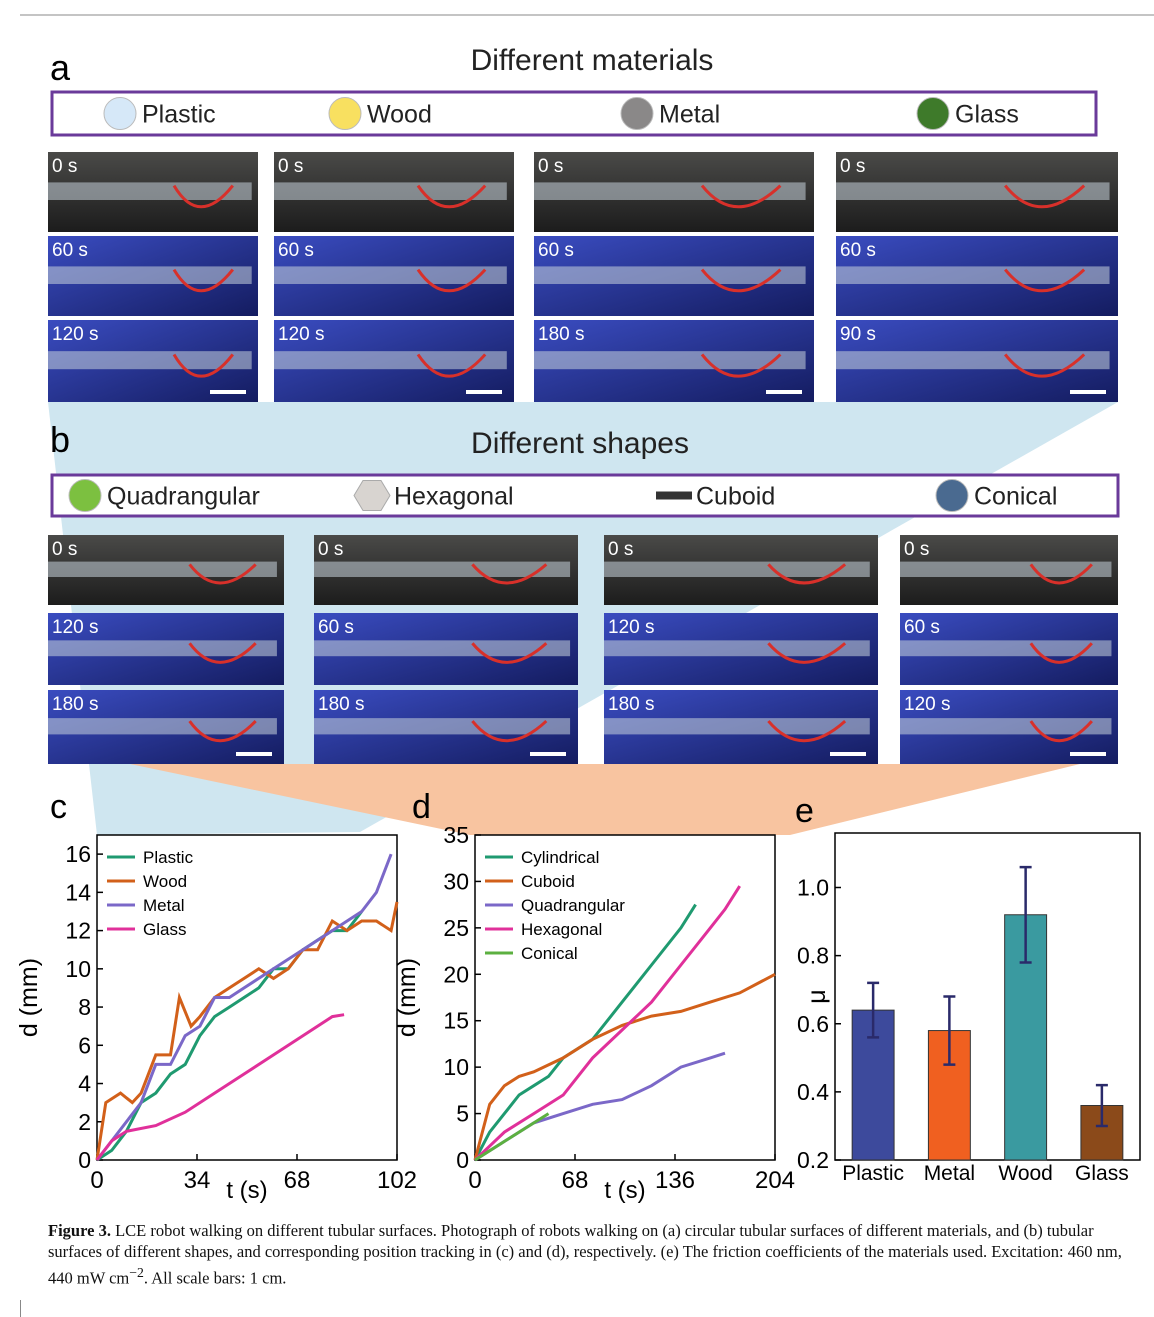 Image resolution: width=1154 pixels, height=1317 pixels. I want to click on legend-label: Cylindrical, so click(560, 857).